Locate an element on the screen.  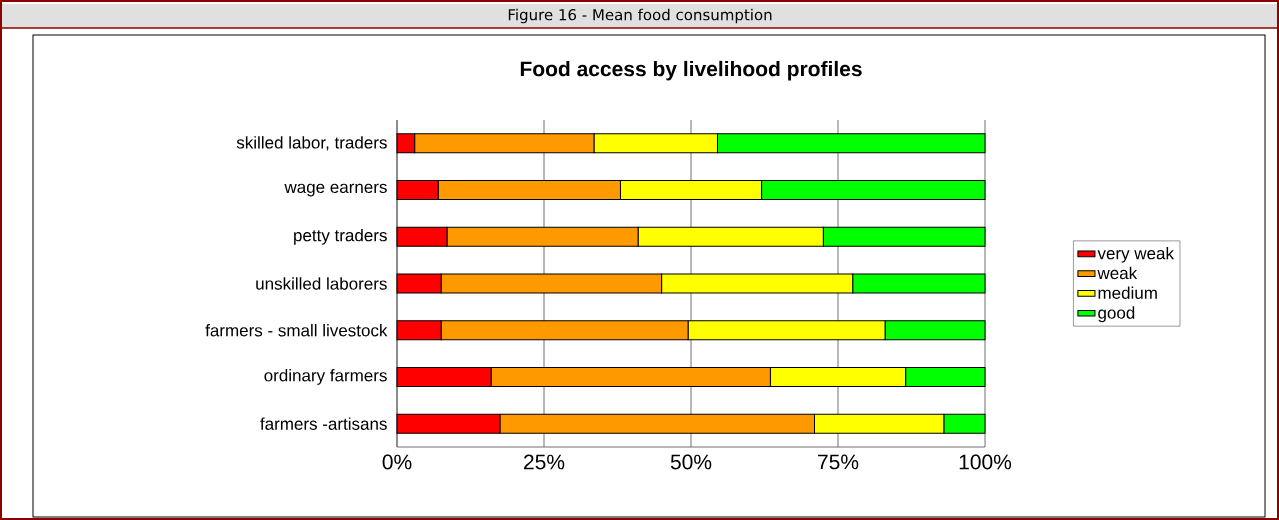
y-tick-label: skilled labor, traders is located at coordinates (311, 143).